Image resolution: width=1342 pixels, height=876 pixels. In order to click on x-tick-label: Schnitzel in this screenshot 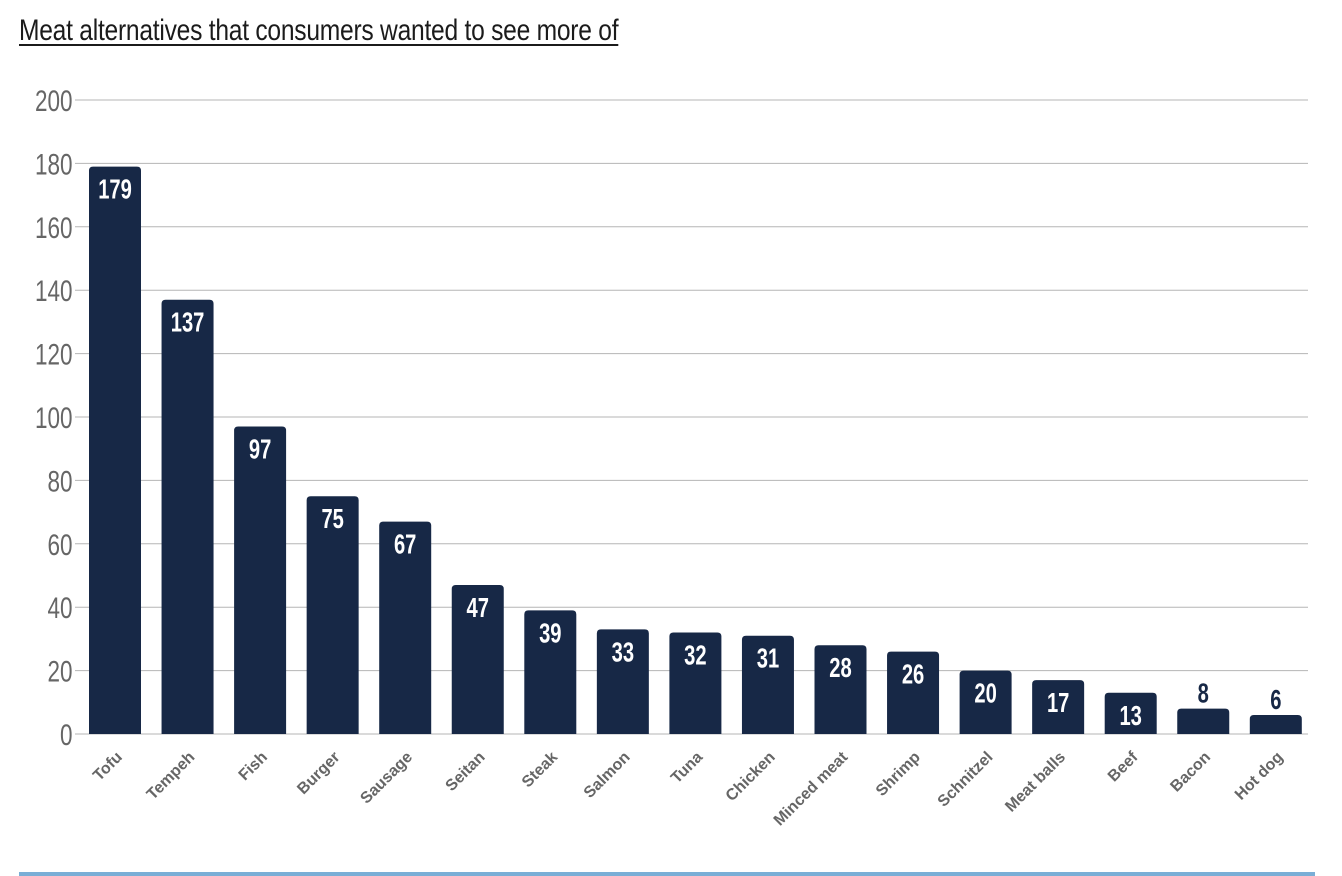, I will do `click(966, 780)`.